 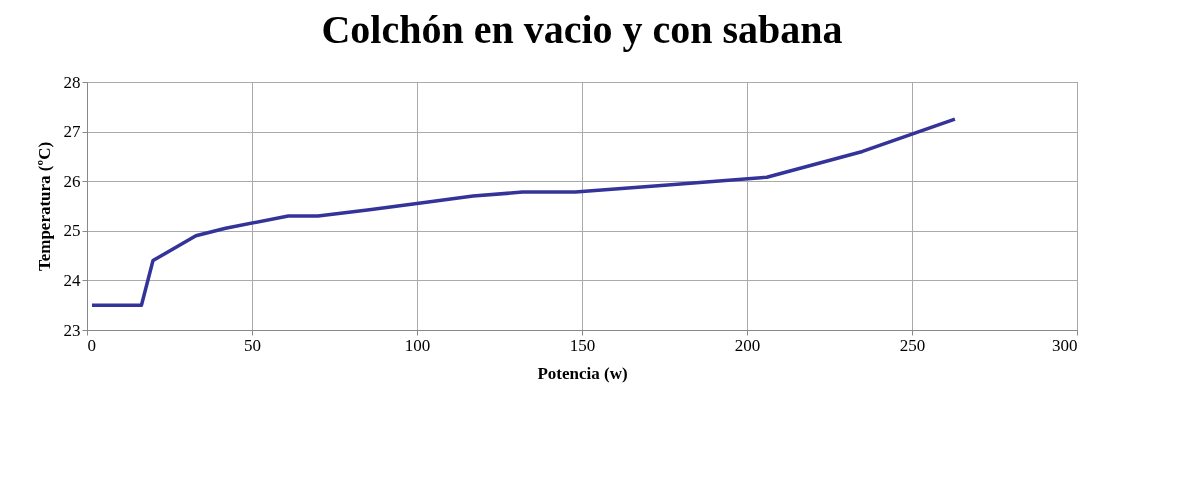 What do you see at coordinates (72, 132) in the screenshot?
I see `y-tick-label: 27` at bounding box center [72, 132].